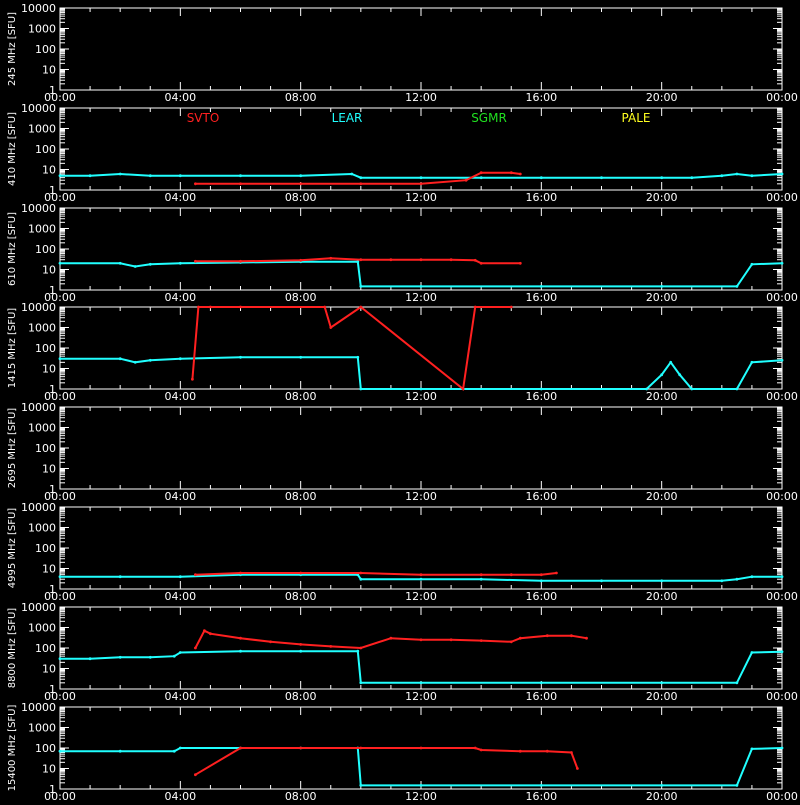 The height and width of the screenshot is (805, 800). Describe the element at coordinates (12, 748) in the screenshot. I see `y-axis-label: 15400 MHz [SFU]` at that location.